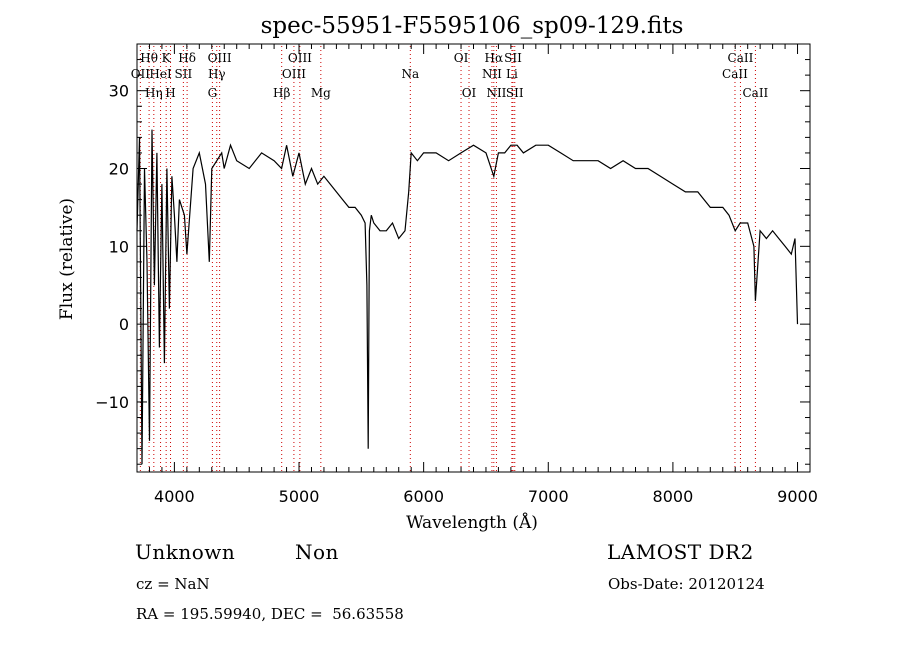 This screenshot has width=900, height=650. Describe the element at coordinates (187, 58) in the screenshot. I see `spectral-line-label: Hδ` at that location.